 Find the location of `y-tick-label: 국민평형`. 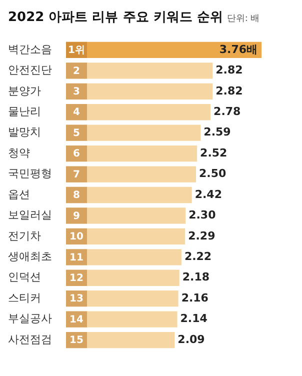

y-tick-label: 국민평형 is located at coordinates (30, 173).